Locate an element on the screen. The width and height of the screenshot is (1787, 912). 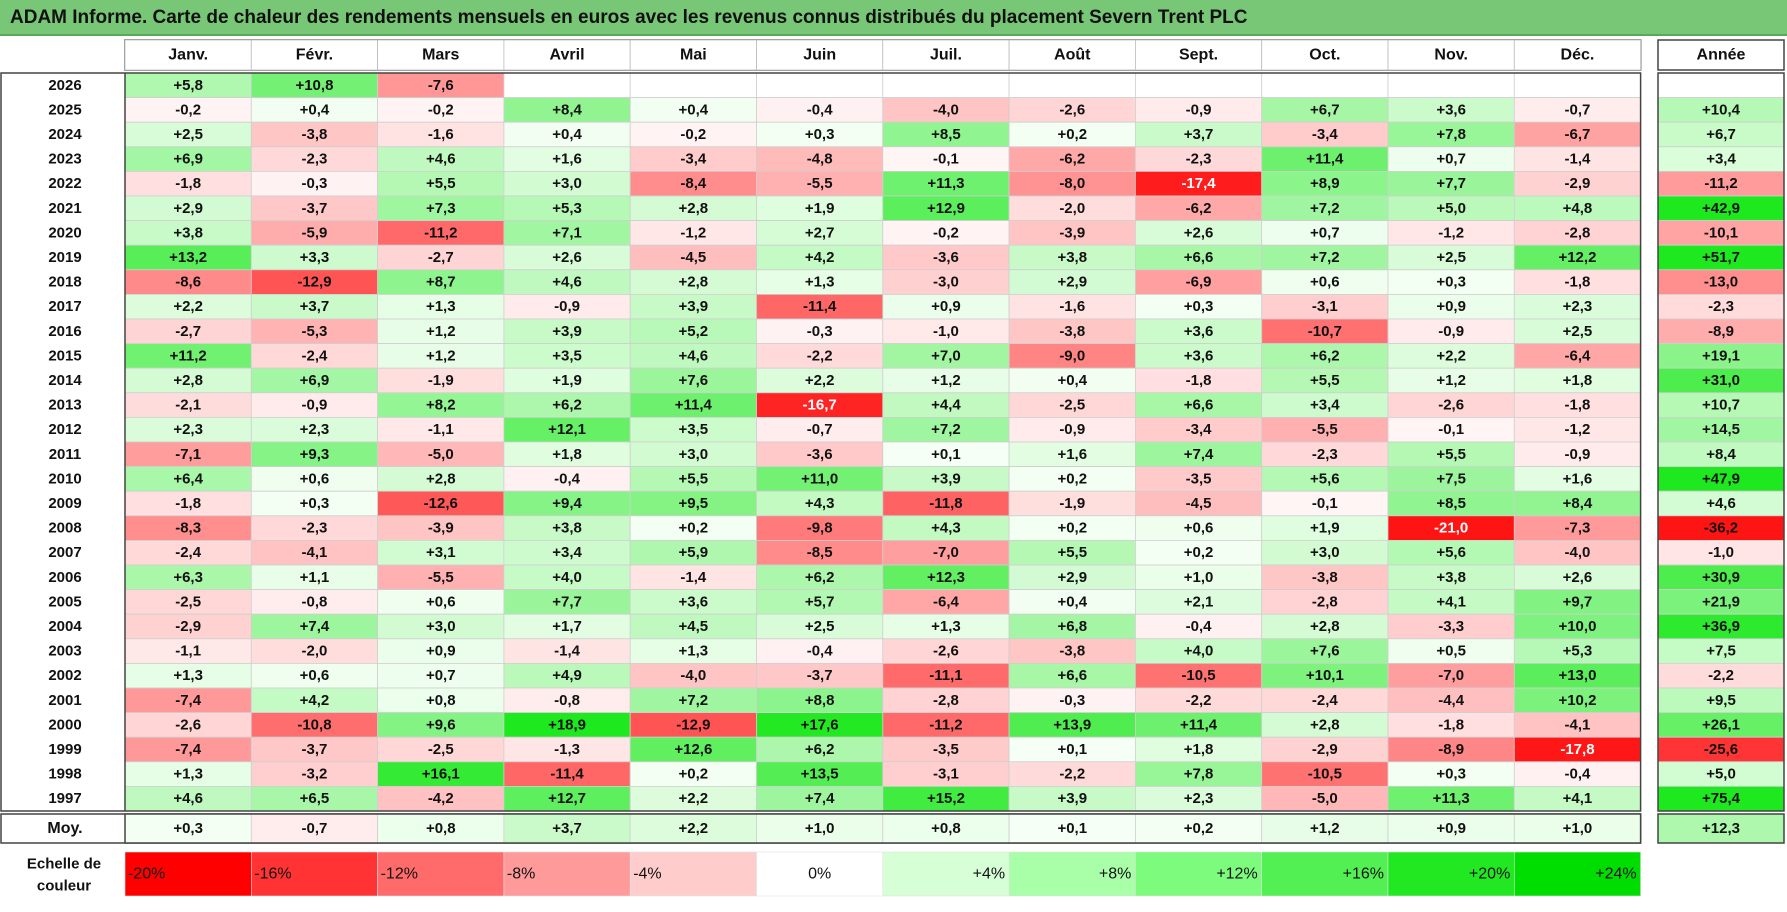
heat-cell-value: +13,5 is located at coordinates (820, 774).